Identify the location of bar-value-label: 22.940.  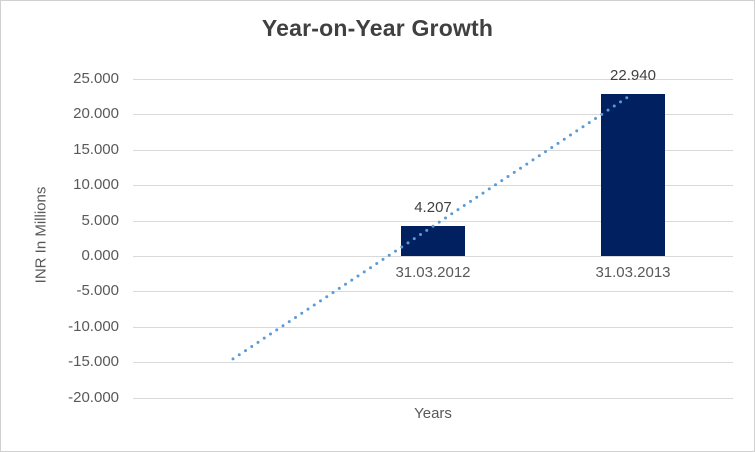
(633, 75).